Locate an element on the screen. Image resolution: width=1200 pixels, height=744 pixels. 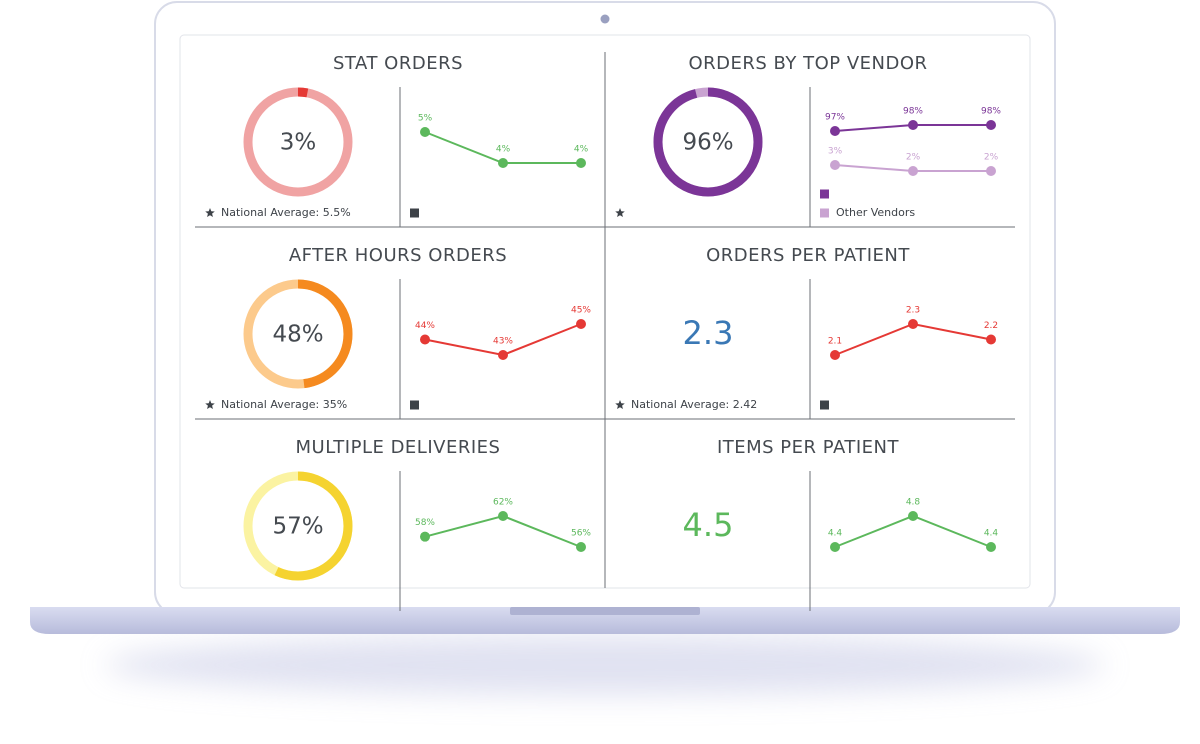
data-label: 62% is located at coordinates (503, 503).